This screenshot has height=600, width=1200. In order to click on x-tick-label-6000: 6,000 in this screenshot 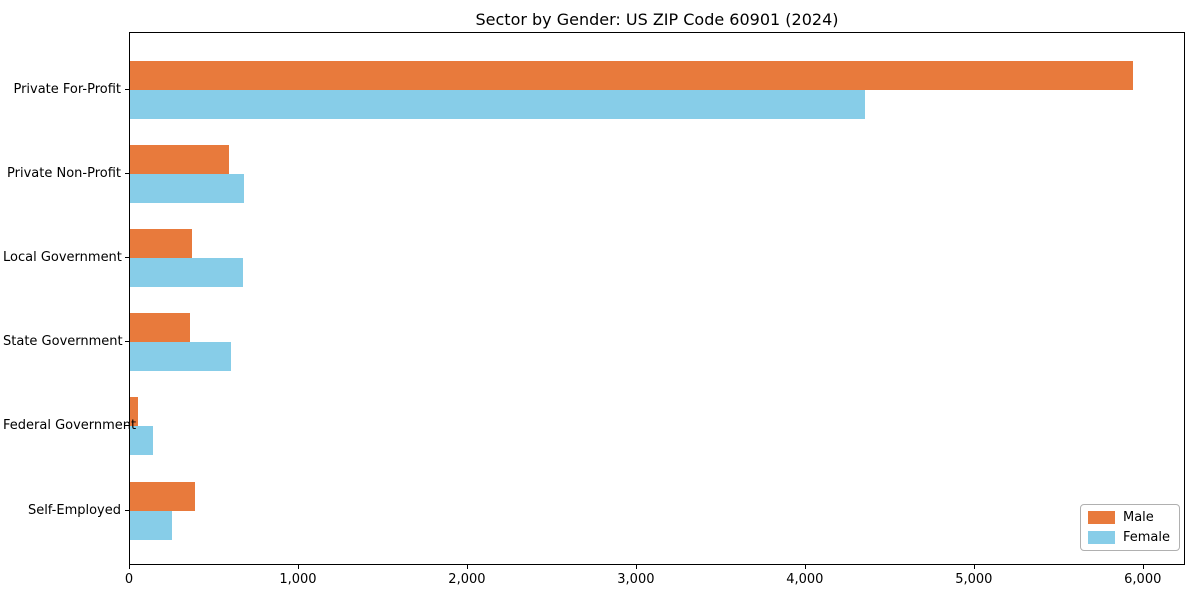, I will do `click(1143, 579)`.